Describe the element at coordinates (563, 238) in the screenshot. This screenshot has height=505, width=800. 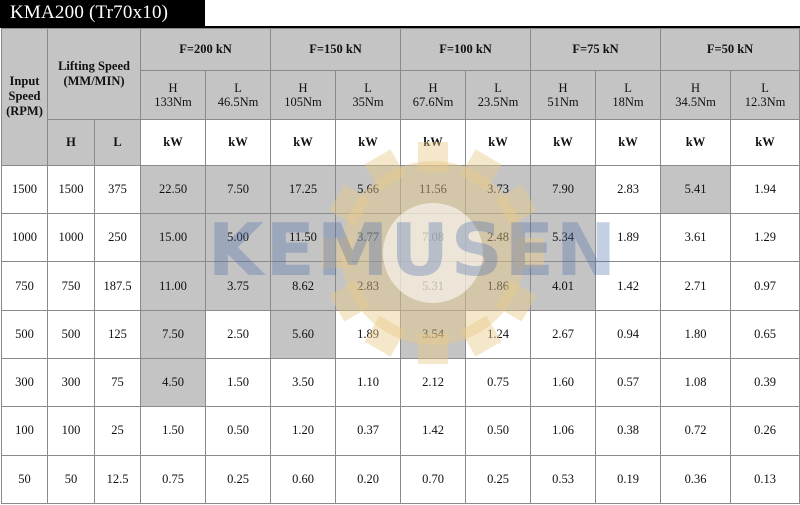
I see `power-cell: 5.34` at that location.